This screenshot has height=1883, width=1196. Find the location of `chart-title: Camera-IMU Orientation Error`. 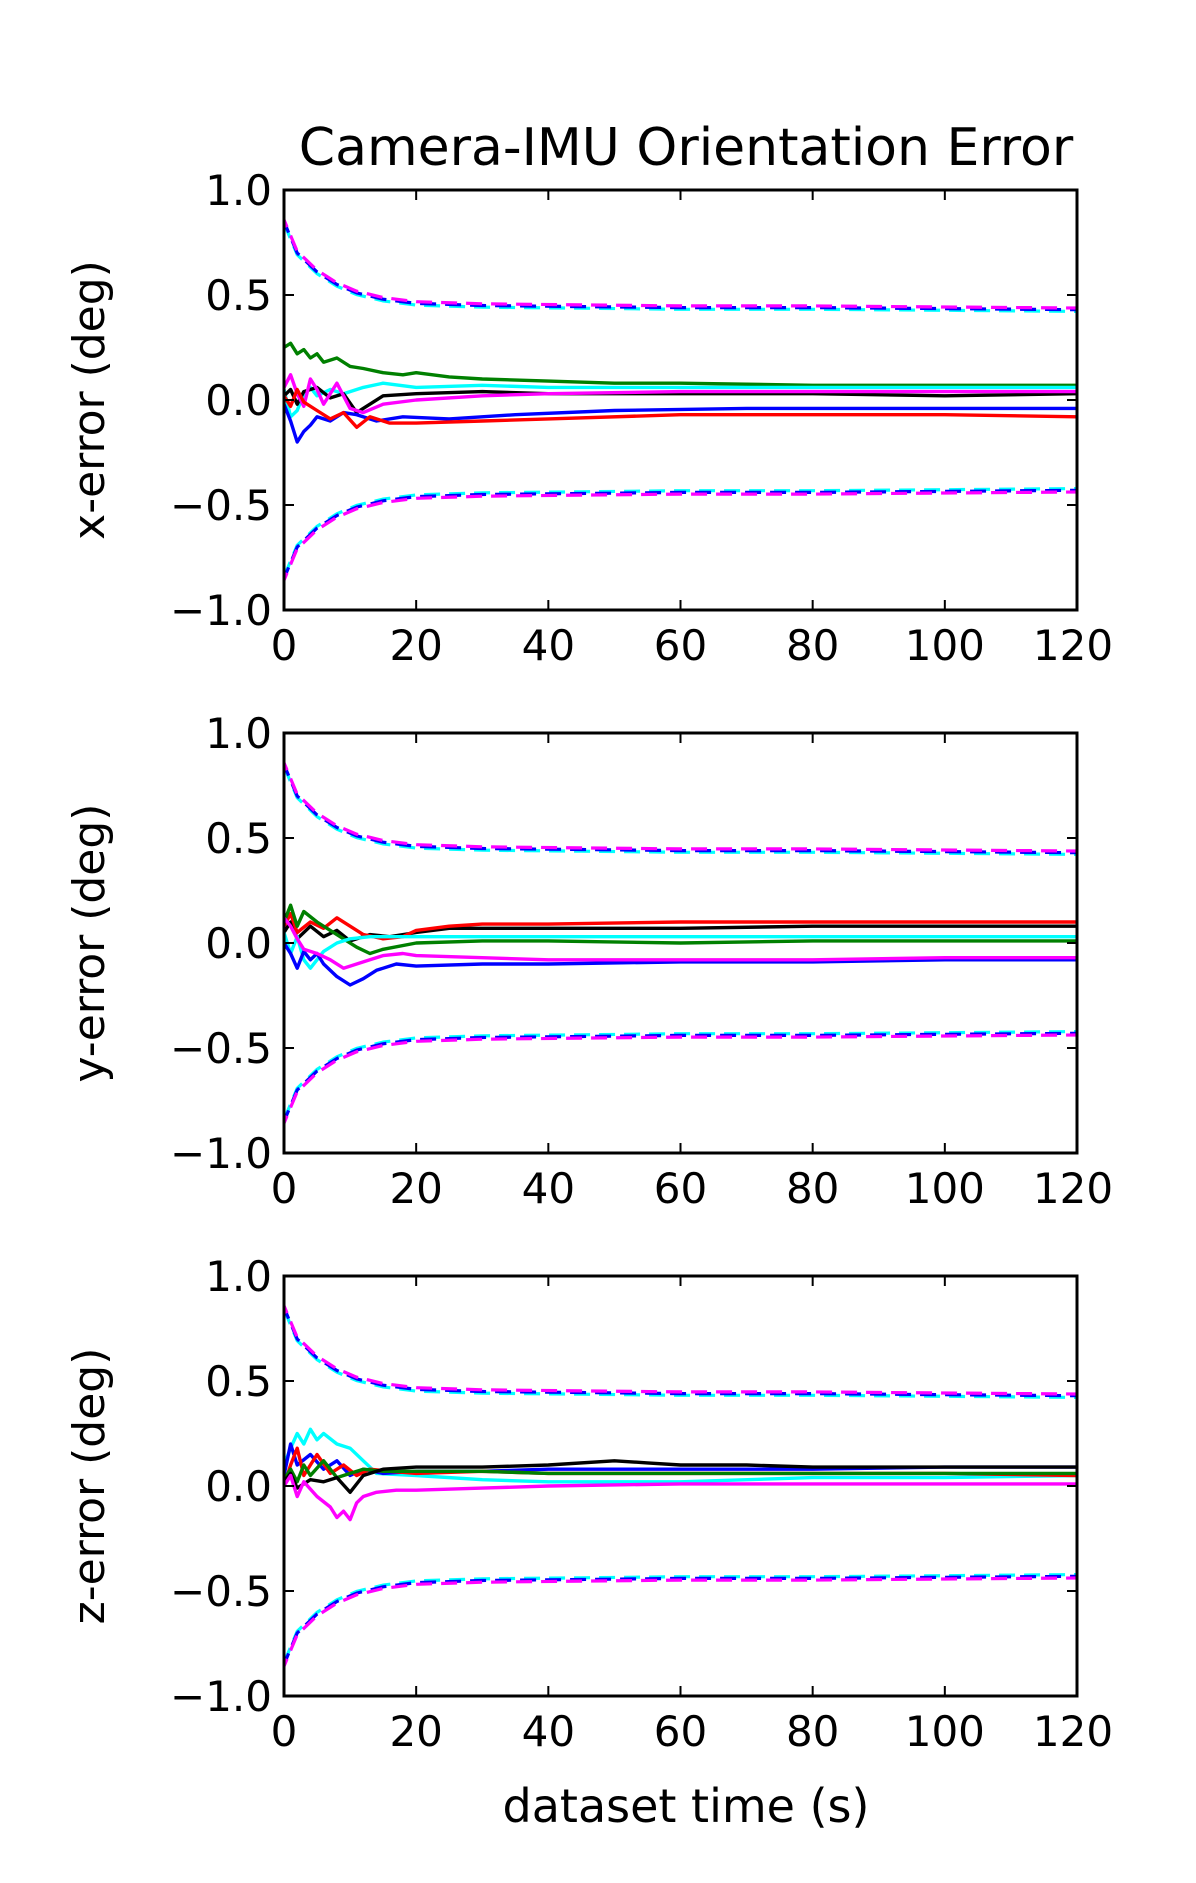

chart-title: Camera-IMU Orientation Error is located at coordinates (686, 148).